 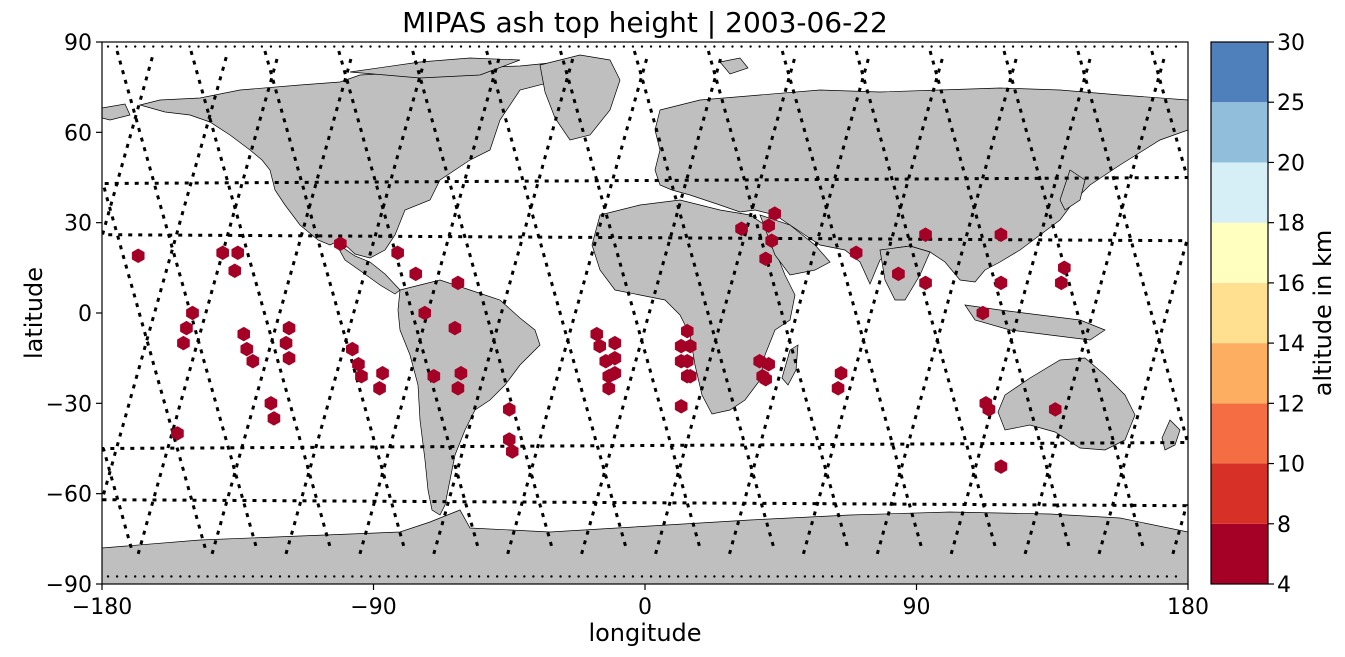 What do you see at coordinates (34, 313) in the screenshot?
I see `y-axis-label: latitude` at bounding box center [34, 313].